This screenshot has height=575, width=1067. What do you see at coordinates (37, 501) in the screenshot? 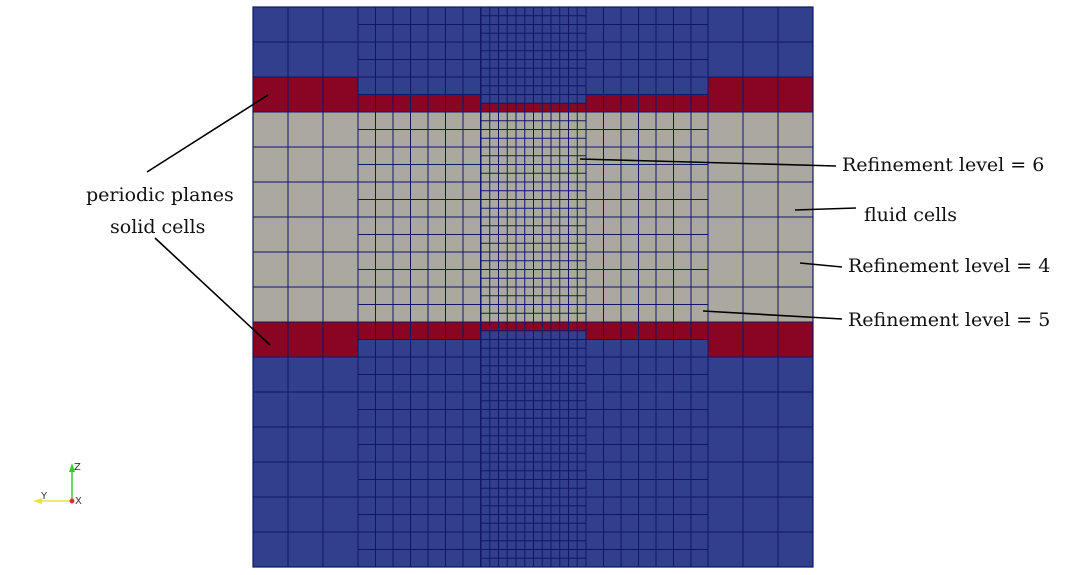
I see `y-axis-arrow` at bounding box center [37, 501].